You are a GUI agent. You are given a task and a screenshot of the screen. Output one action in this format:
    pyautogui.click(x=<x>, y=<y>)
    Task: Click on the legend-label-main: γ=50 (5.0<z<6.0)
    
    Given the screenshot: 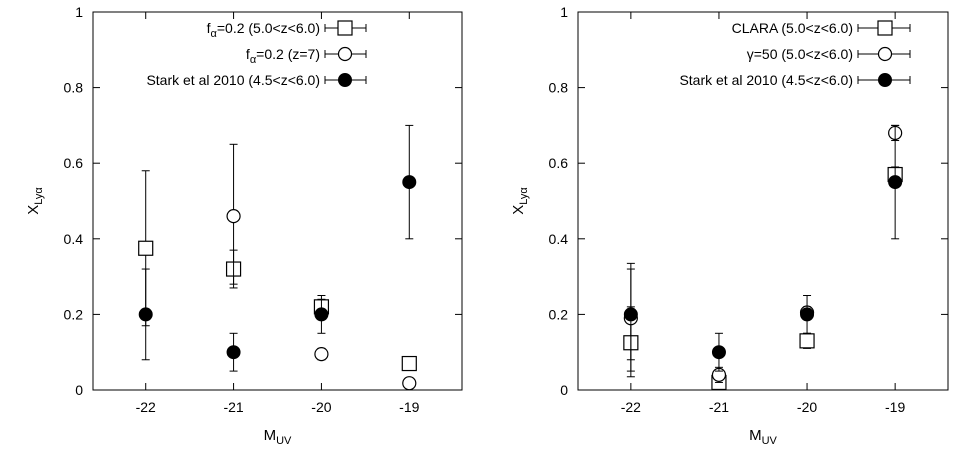 What is the action you would take?
    pyautogui.click(x=800, y=54)
    